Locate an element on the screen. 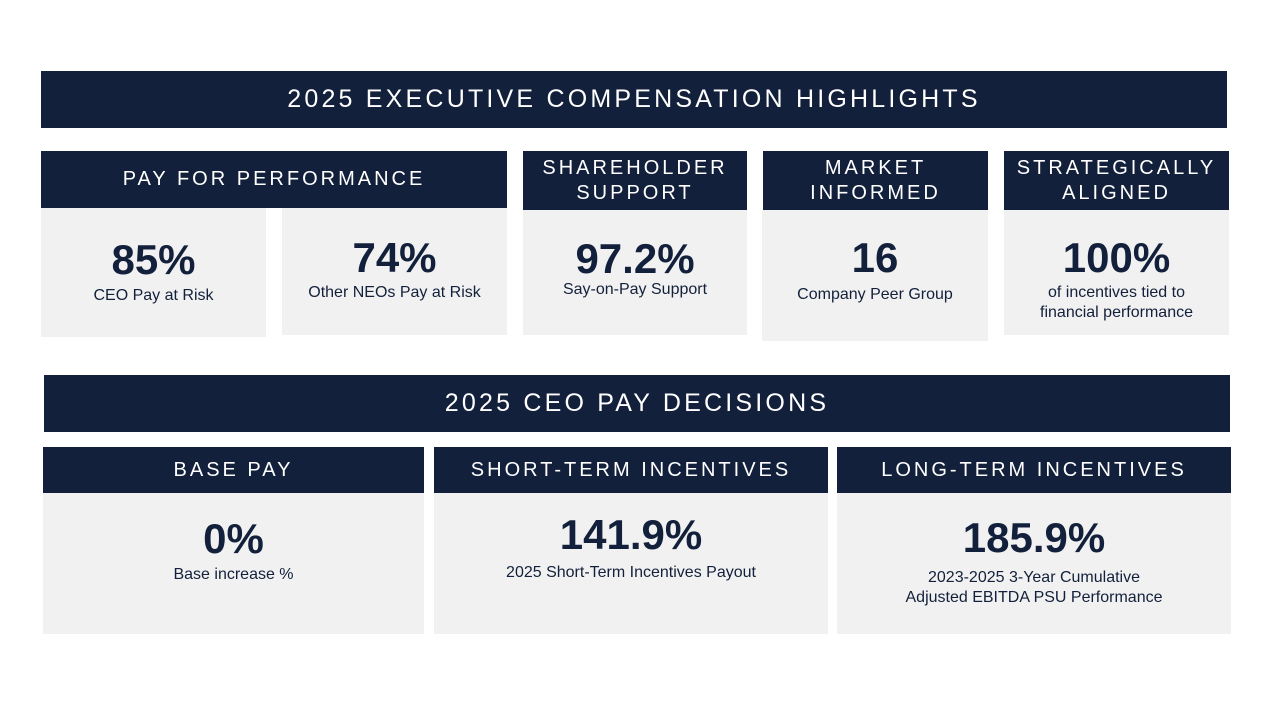  pay-for-performance-header: PAY FOR PERFORMANCE is located at coordinates (274, 179).